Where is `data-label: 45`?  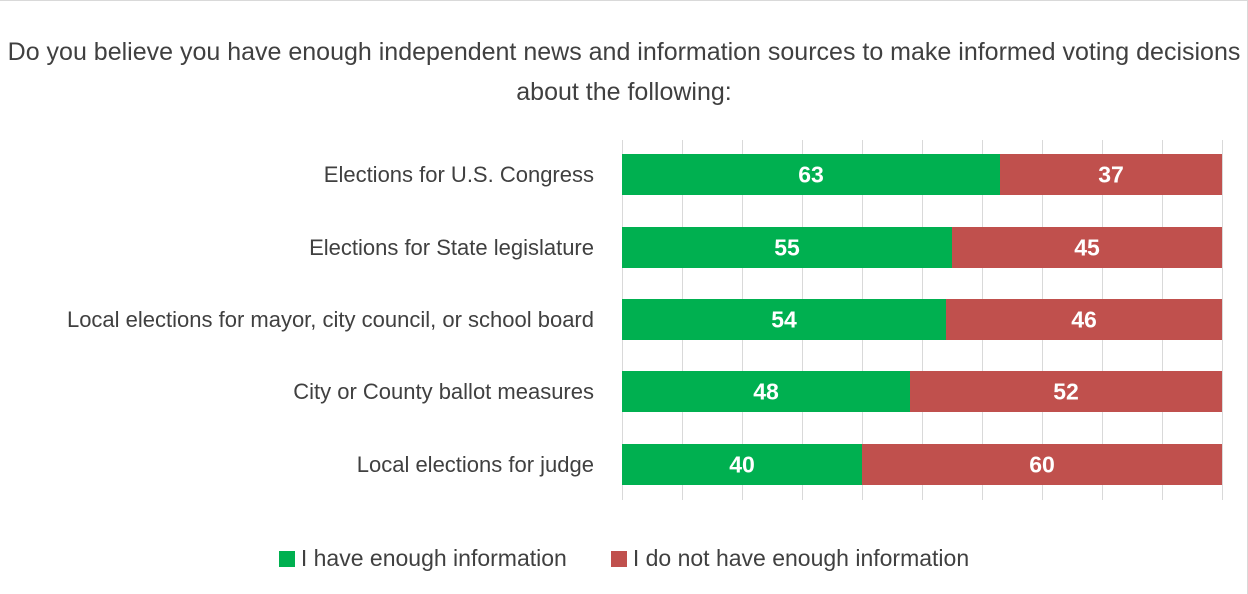
data-label: 45 is located at coordinates (1087, 248).